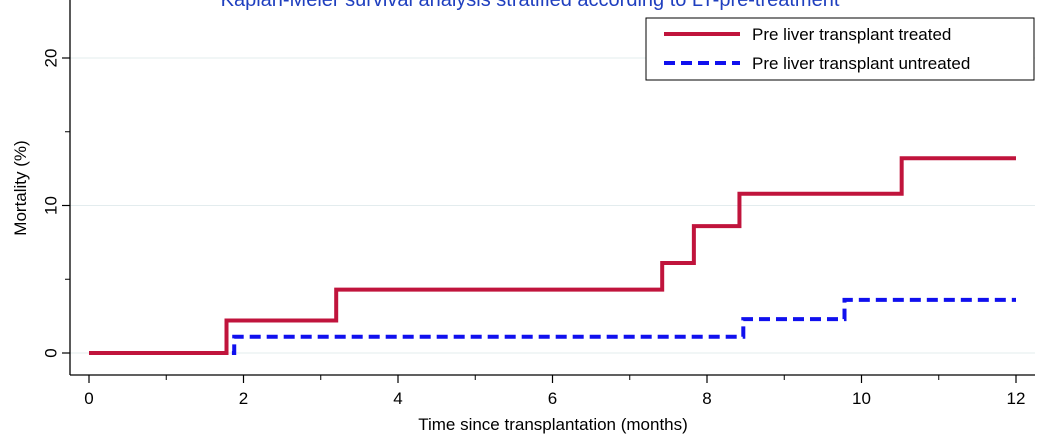 The image size is (1038, 437). Describe the element at coordinates (1016, 398) in the screenshot. I see `x-tick-label-12: 12` at that location.